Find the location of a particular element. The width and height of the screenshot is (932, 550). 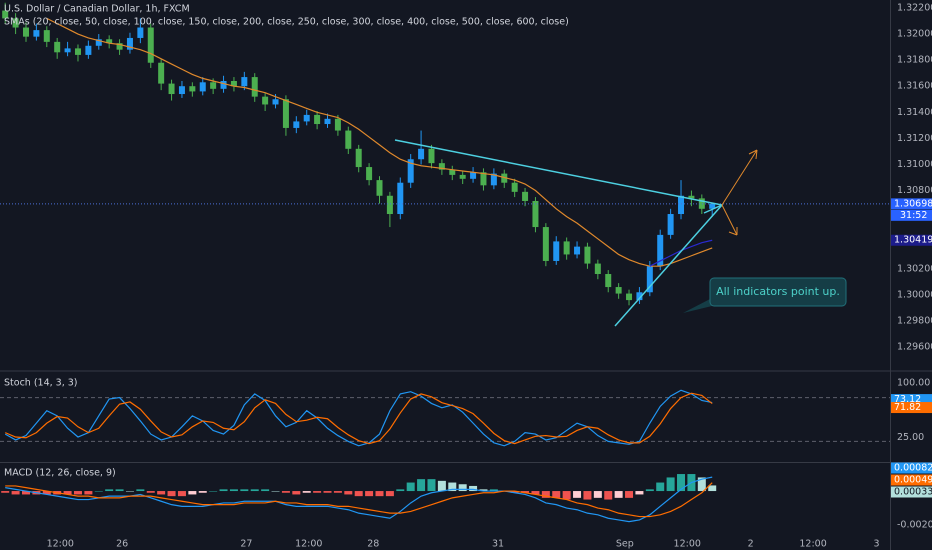

y-tick-label: 1.30000 is located at coordinates (914, 294).